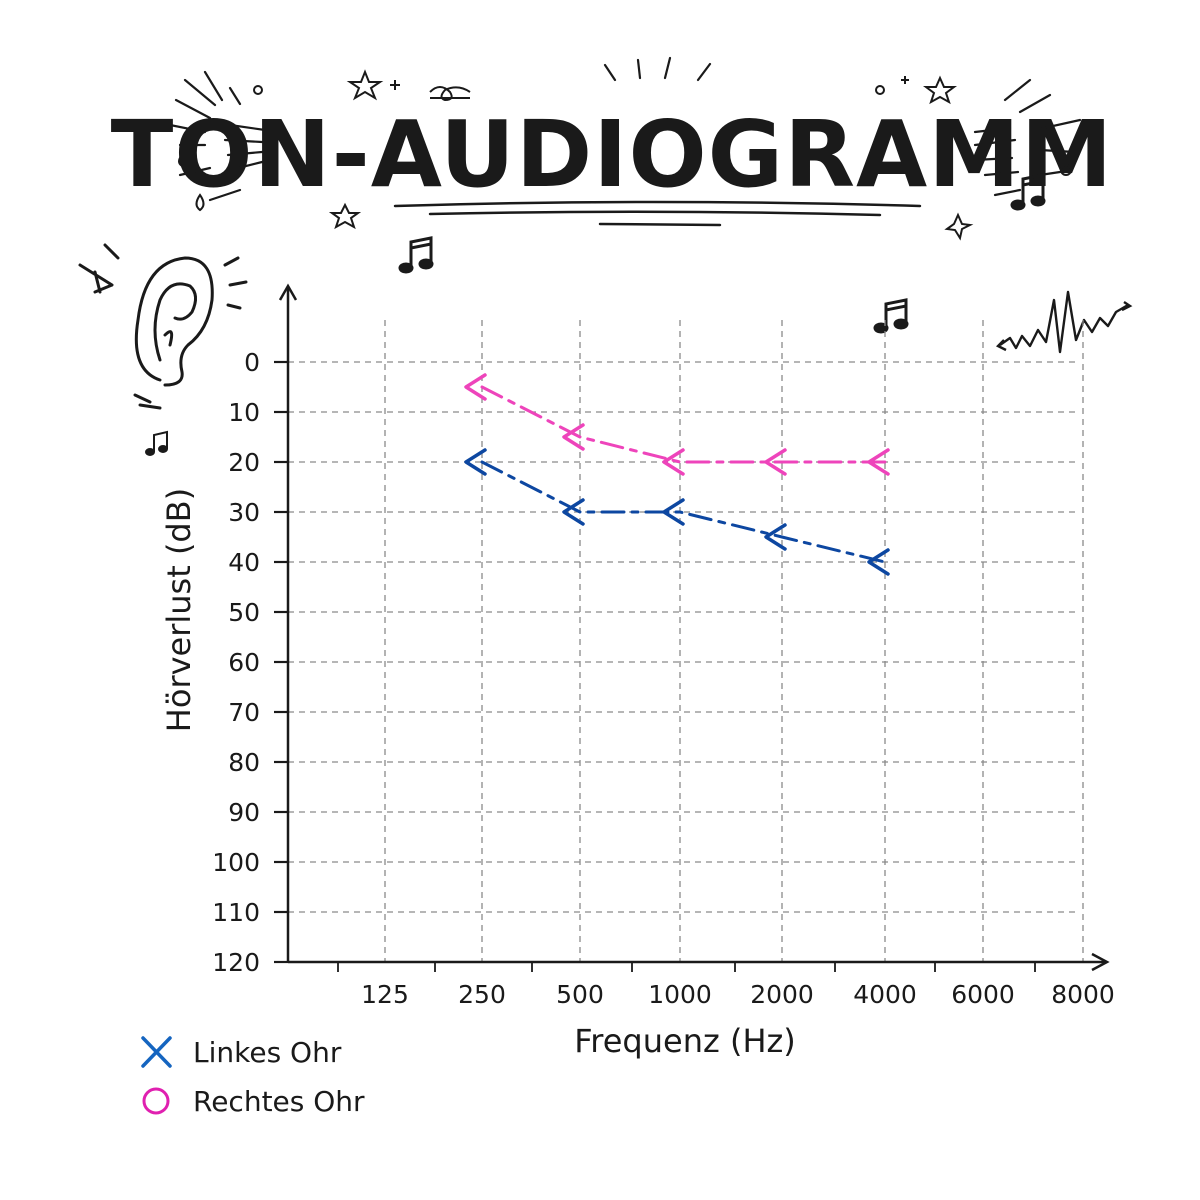 The width and height of the screenshot is (1200, 1200). I want to click on sound-wave-arrows, so click(1064, 326).